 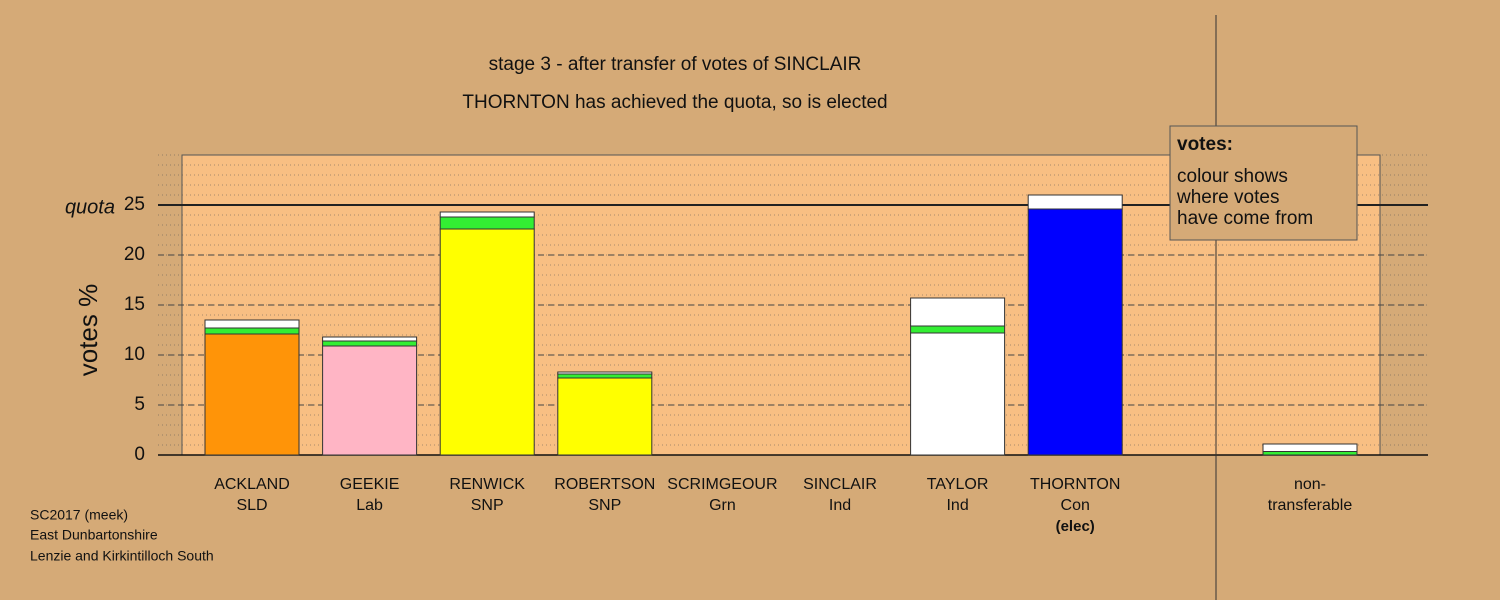 What do you see at coordinates (252, 484) in the screenshot?
I see `x-tick-label: ACKLAND` at bounding box center [252, 484].